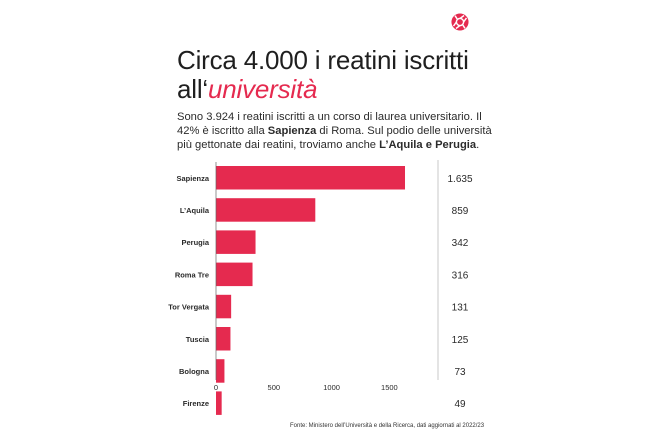  What do you see at coordinates (195, 242) in the screenshot?
I see `category-label: Perugia` at bounding box center [195, 242].